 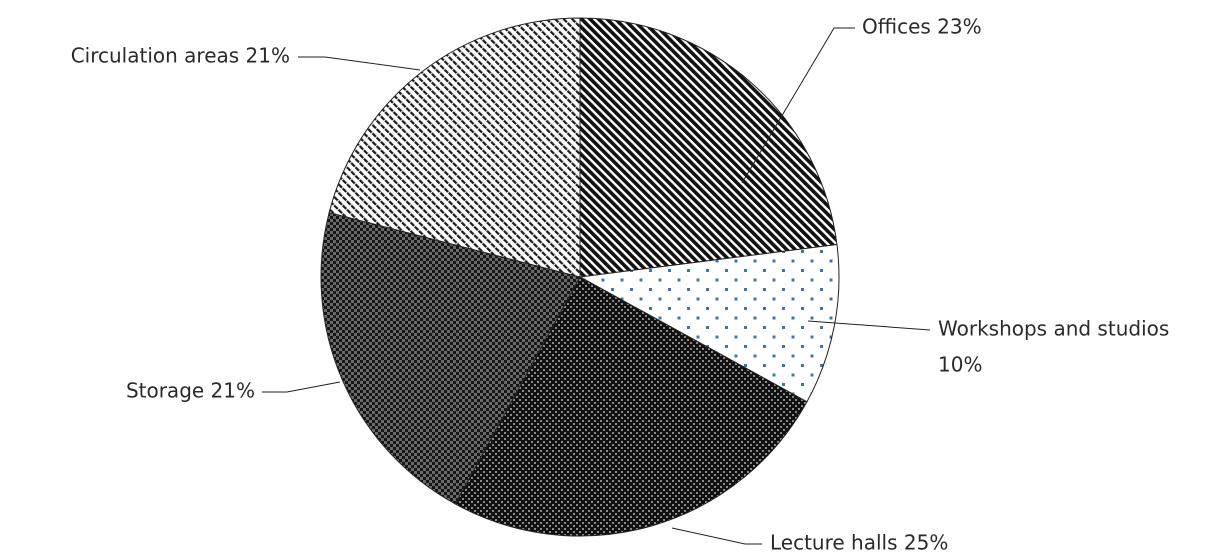 I want to click on slice-label-4: Circulation areas 21%, so click(x=180, y=56).